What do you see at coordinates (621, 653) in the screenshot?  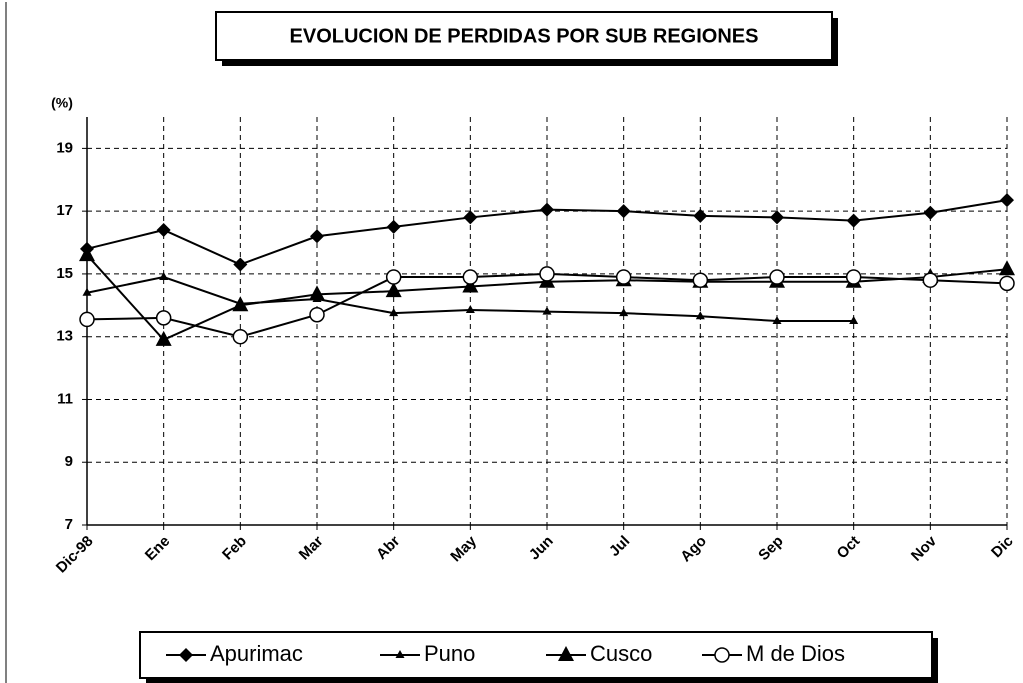 I see `legend-label: Cusco` at bounding box center [621, 653].